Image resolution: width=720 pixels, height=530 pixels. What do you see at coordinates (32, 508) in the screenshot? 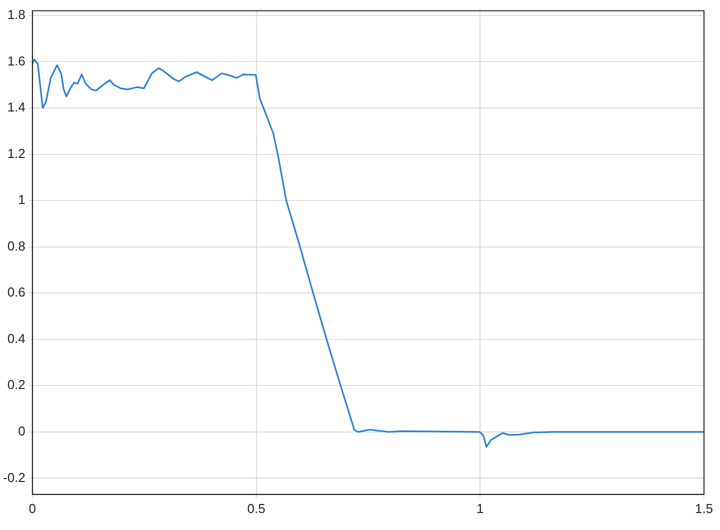
I see `x-tick-label: 0` at bounding box center [32, 508].